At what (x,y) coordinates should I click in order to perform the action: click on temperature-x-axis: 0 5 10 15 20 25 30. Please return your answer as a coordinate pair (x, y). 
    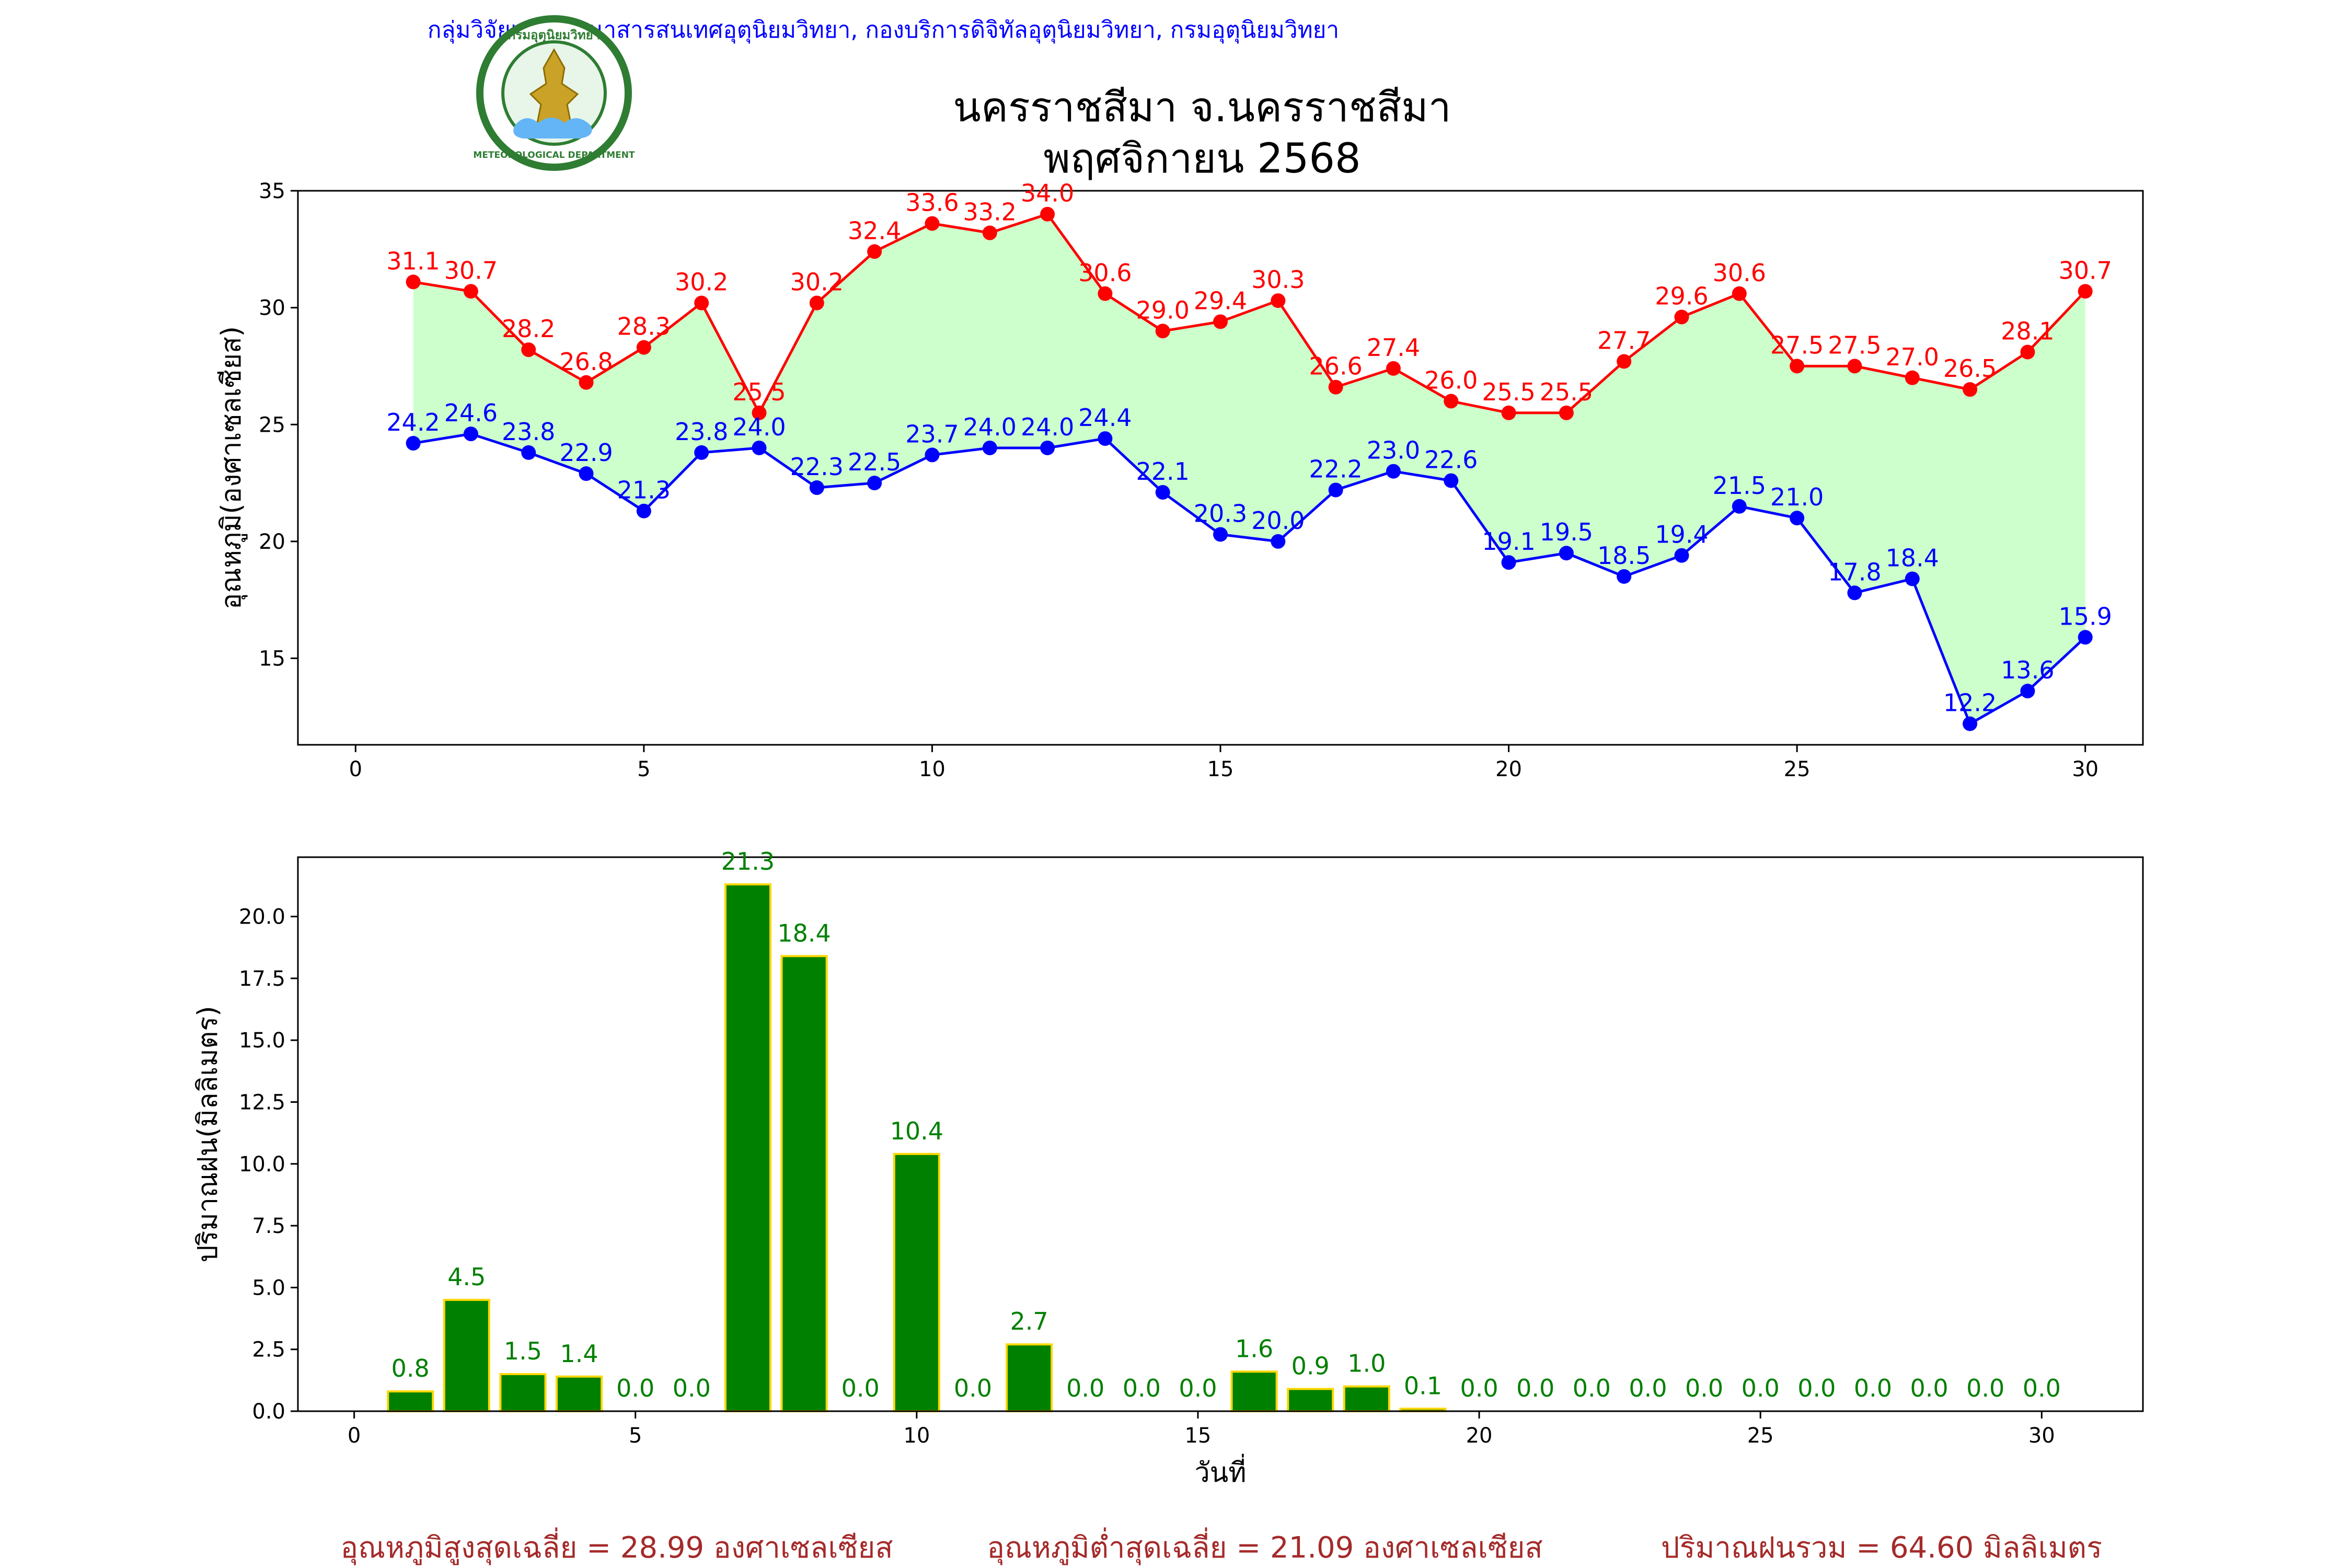
    Looking at the image, I should click on (1224, 763).